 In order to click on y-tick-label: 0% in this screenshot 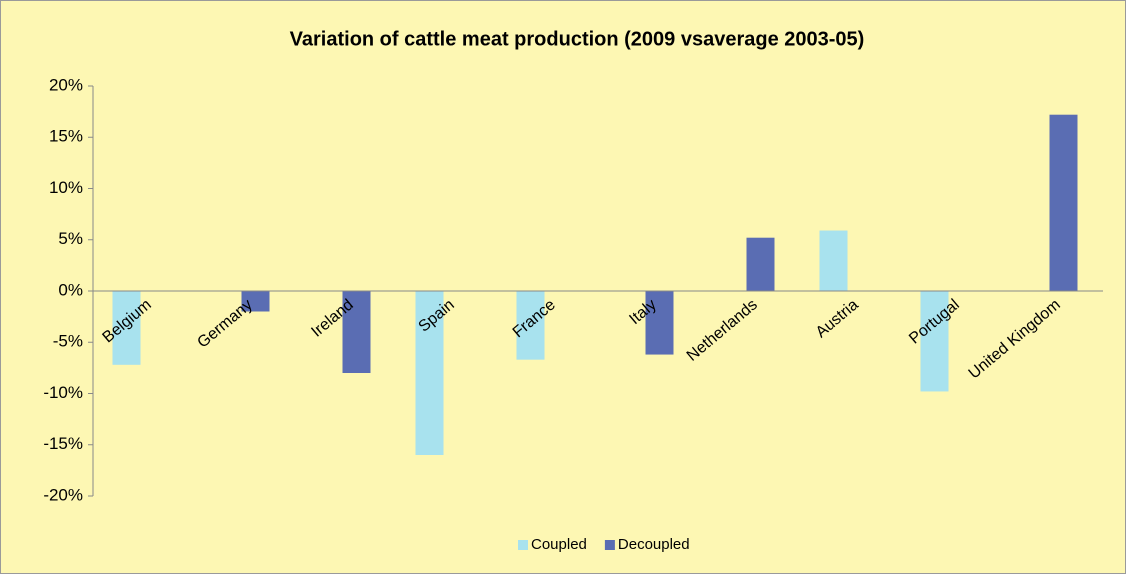, I will do `click(70, 289)`.